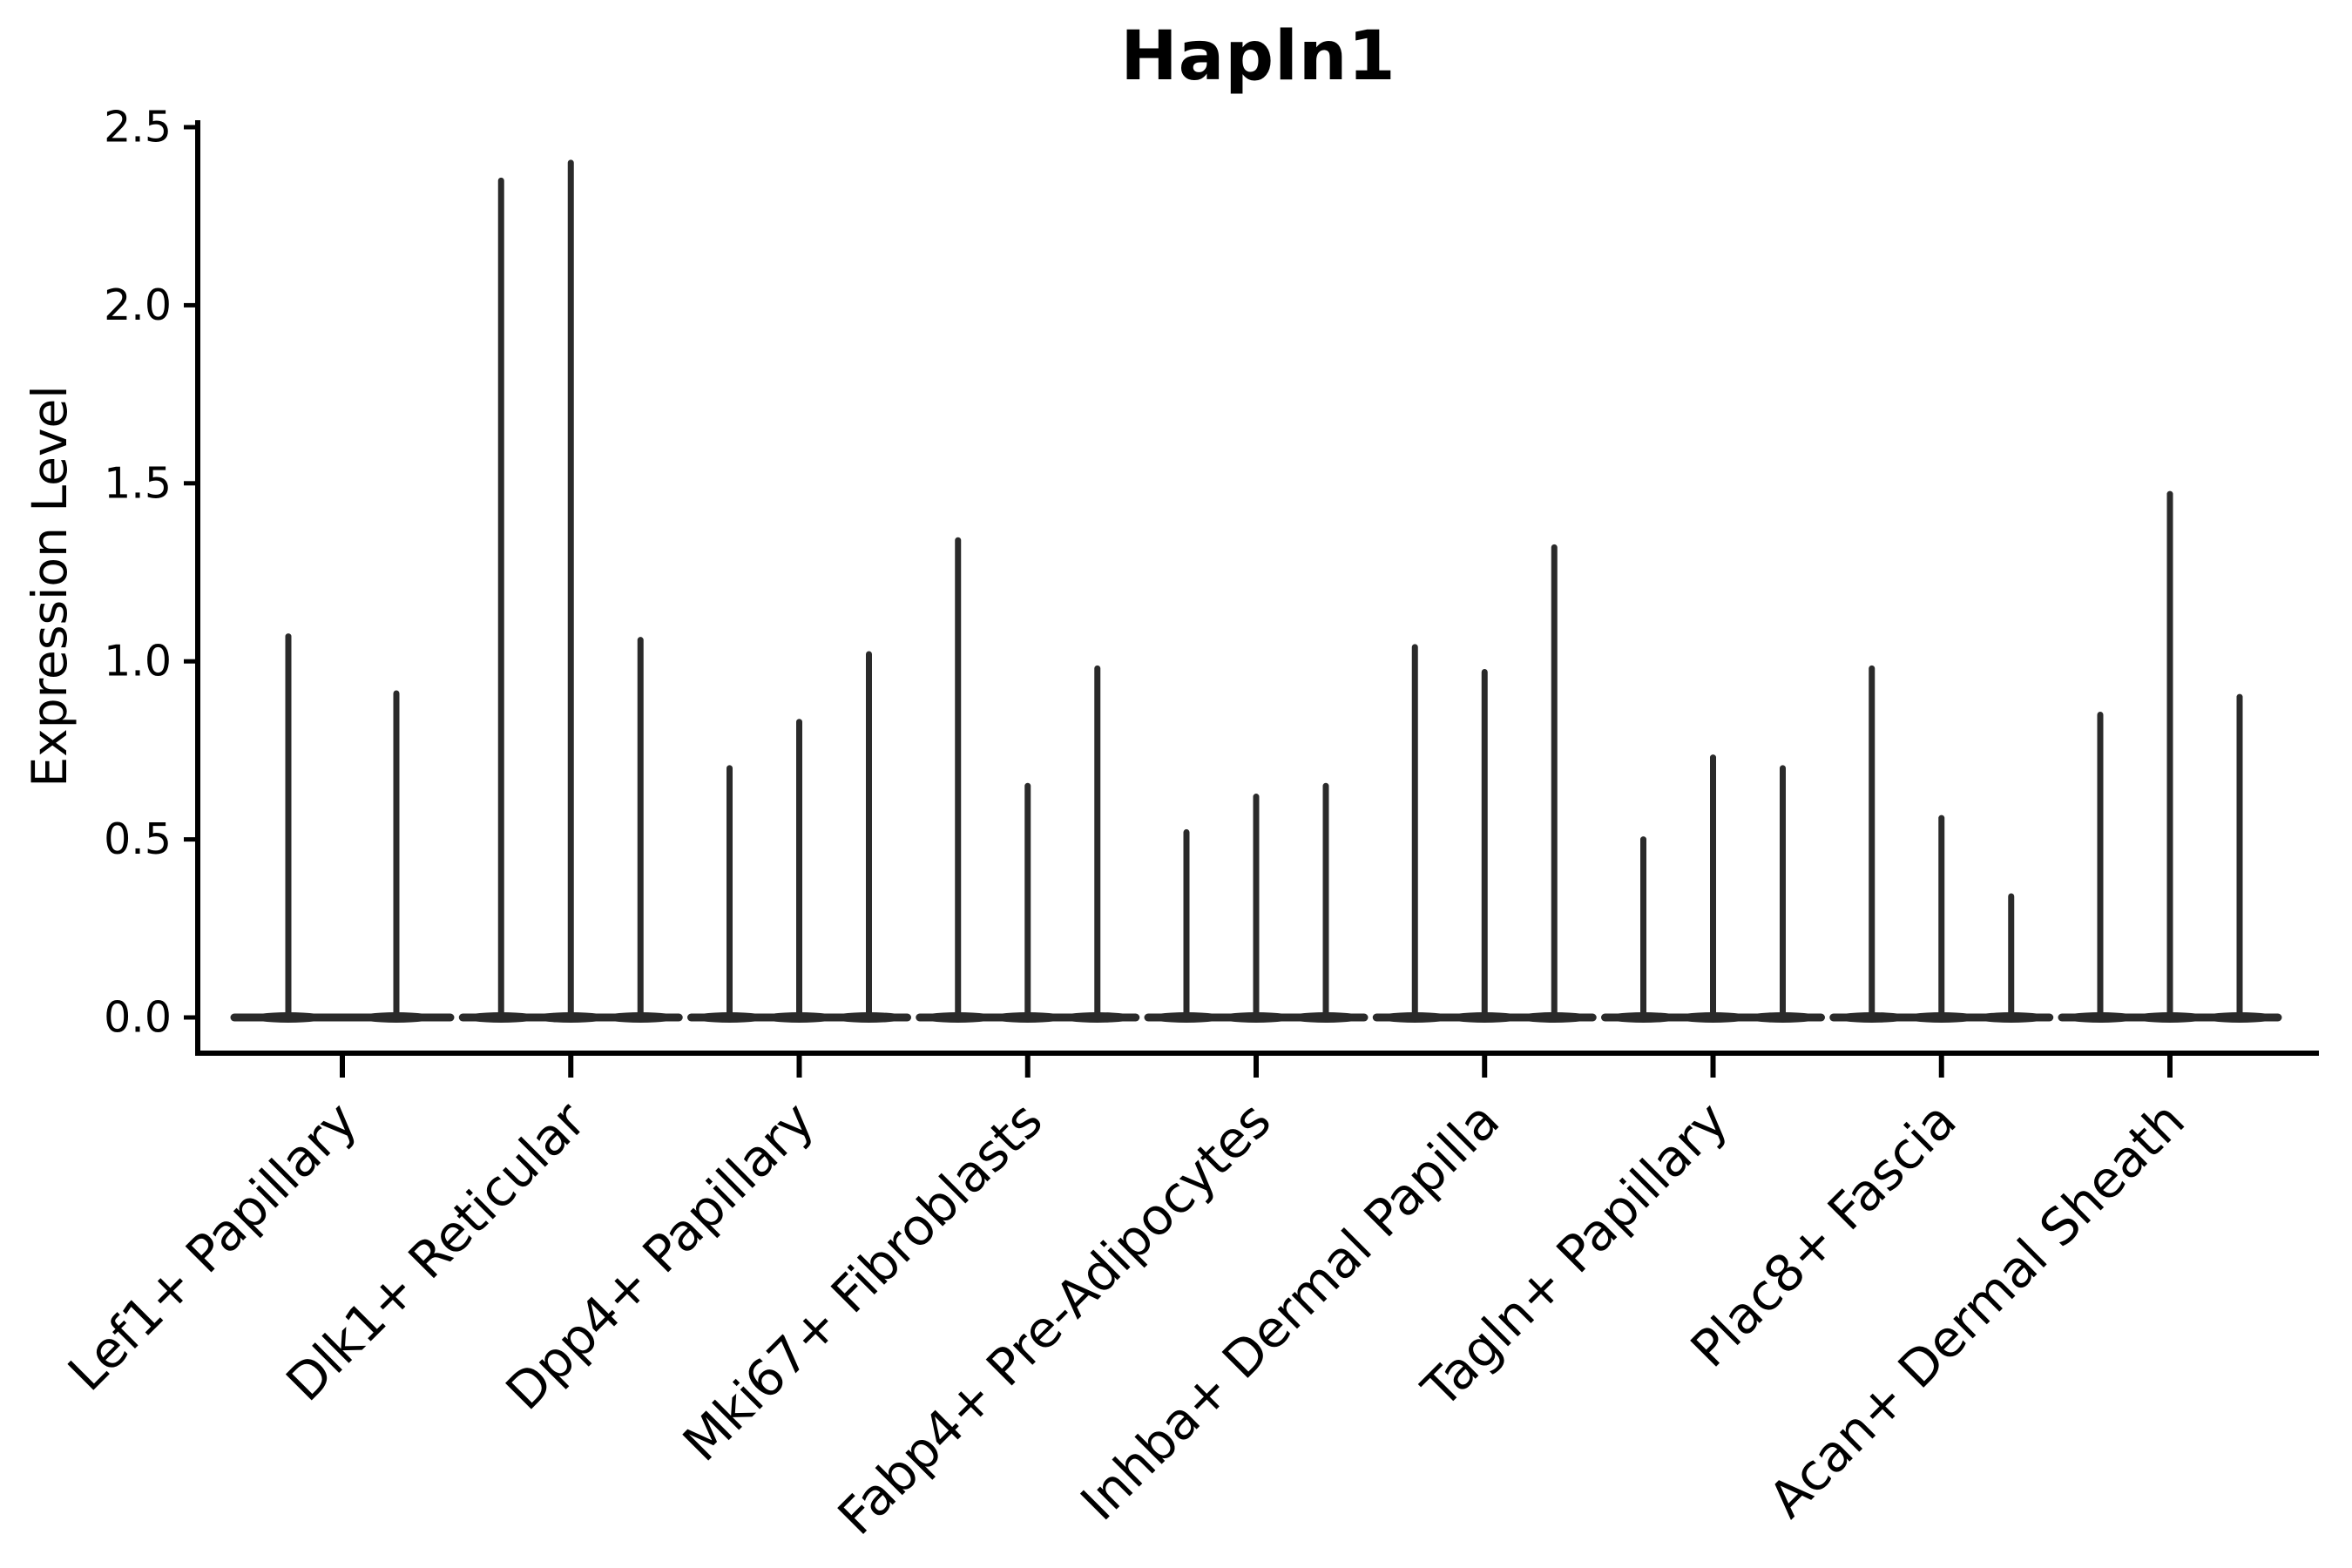 This screenshot has height=1568, width=2352. Describe the element at coordinates (138, 305) in the screenshot. I see `y-tick-label: 2.0` at that location.